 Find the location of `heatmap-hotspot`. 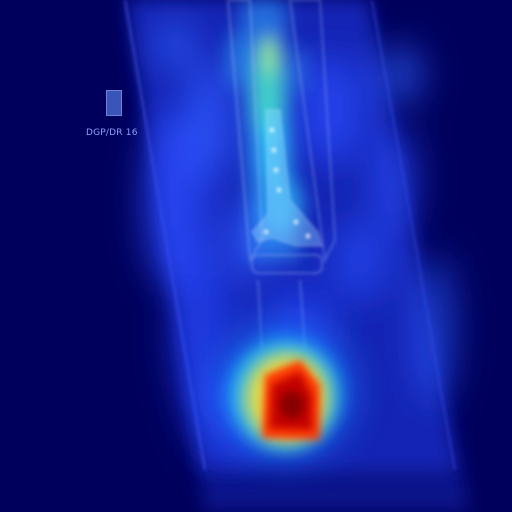

heatmap-hotspot is located at coordinates (285, 390).